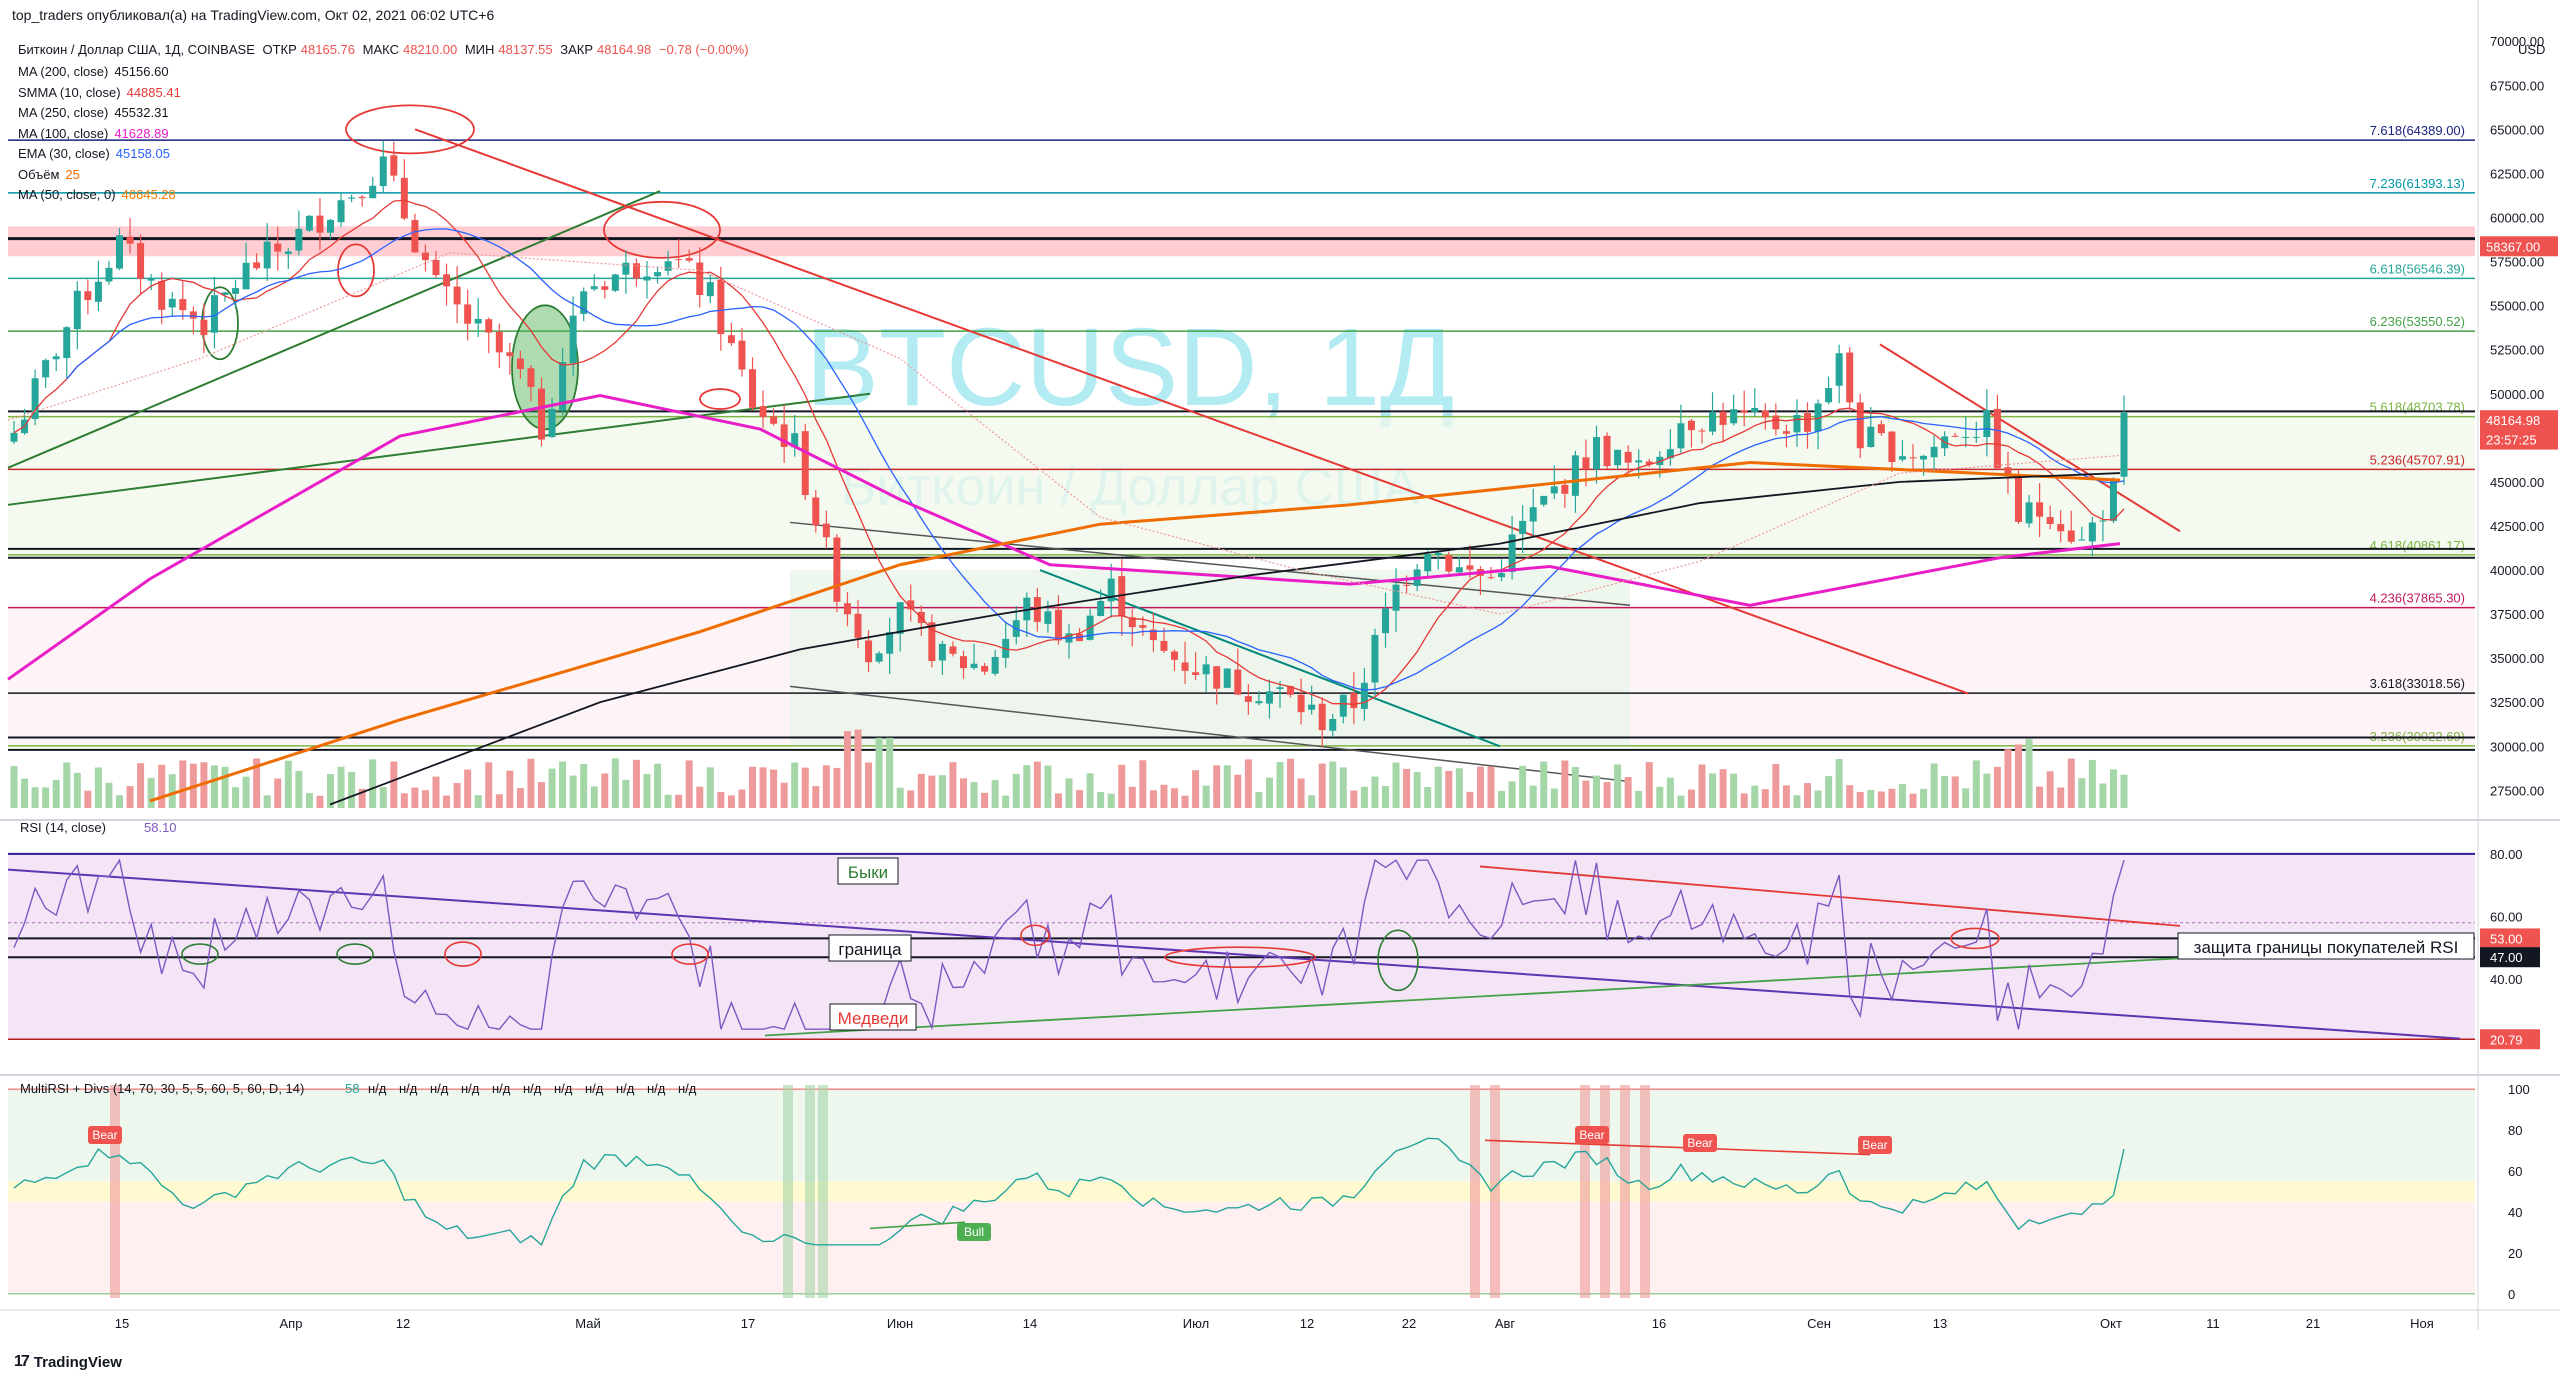 The height and width of the screenshot is (1381, 2560). Describe the element at coordinates (99, 175) in the screenshot. I see `legend-volume: Объём 25` at that location.